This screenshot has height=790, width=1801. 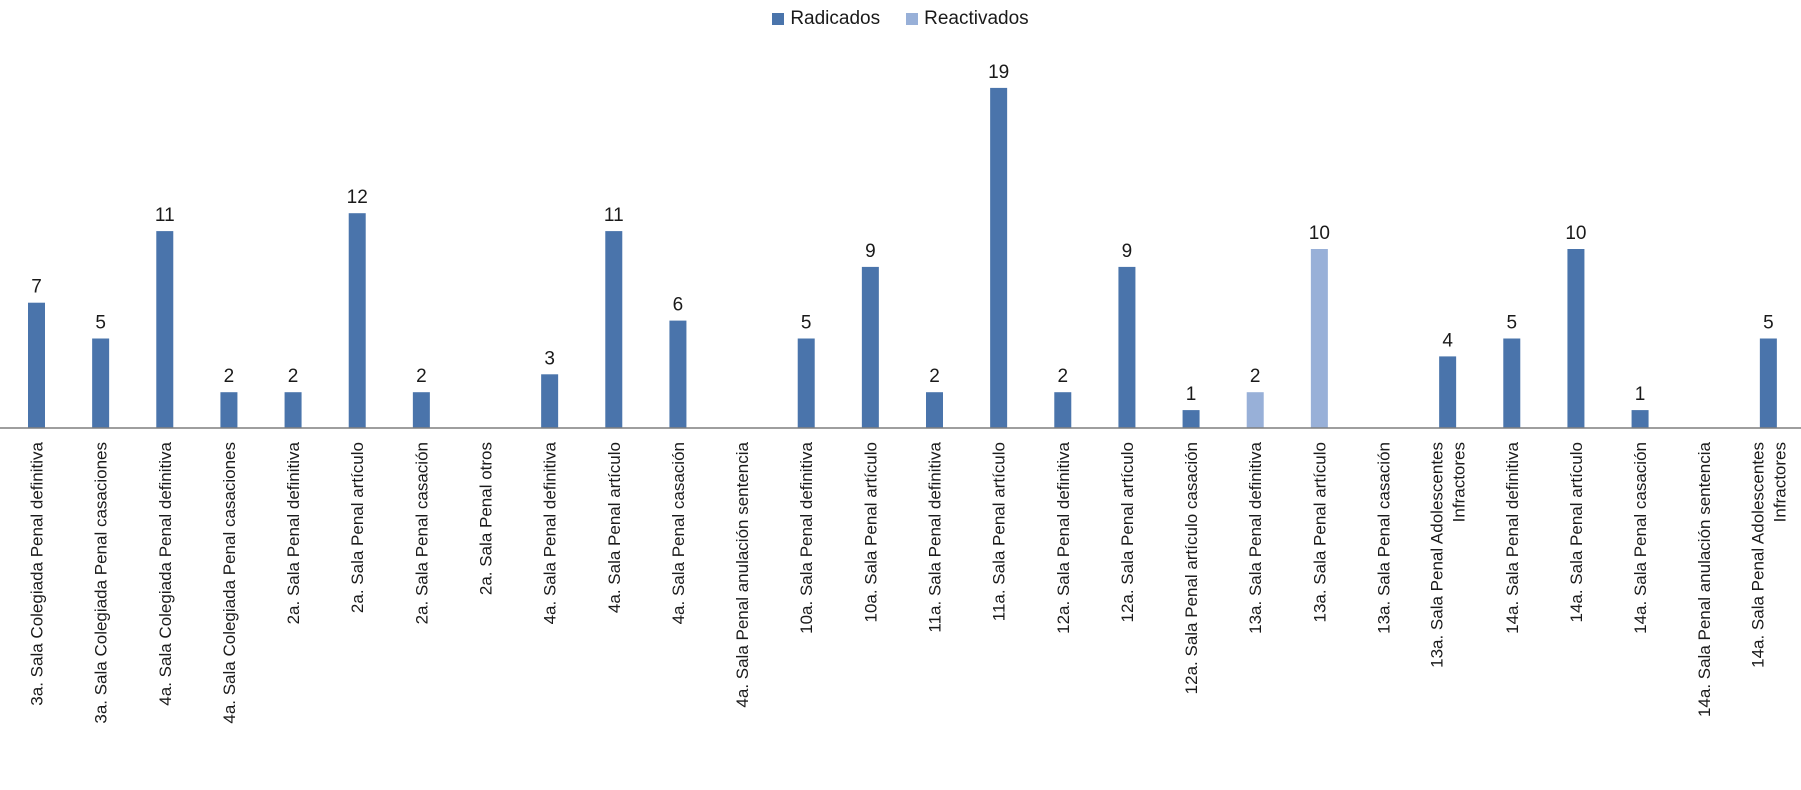 What do you see at coordinates (1127, 251) in the screenshot?
I see `data-label-17: 9` at bounding box center [1127, 251].